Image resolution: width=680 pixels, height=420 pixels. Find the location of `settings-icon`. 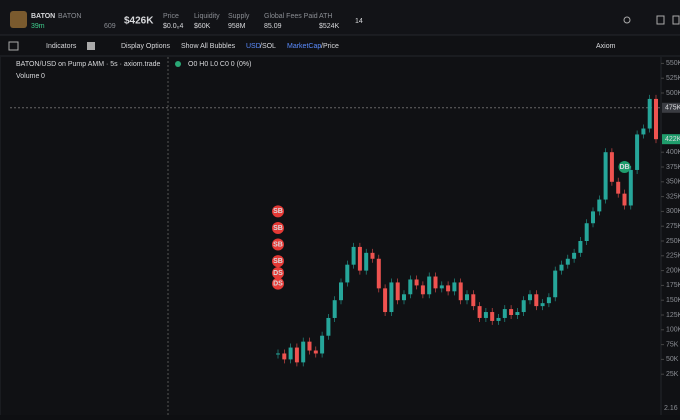

settings-icon is located at coordinates (627, 20).